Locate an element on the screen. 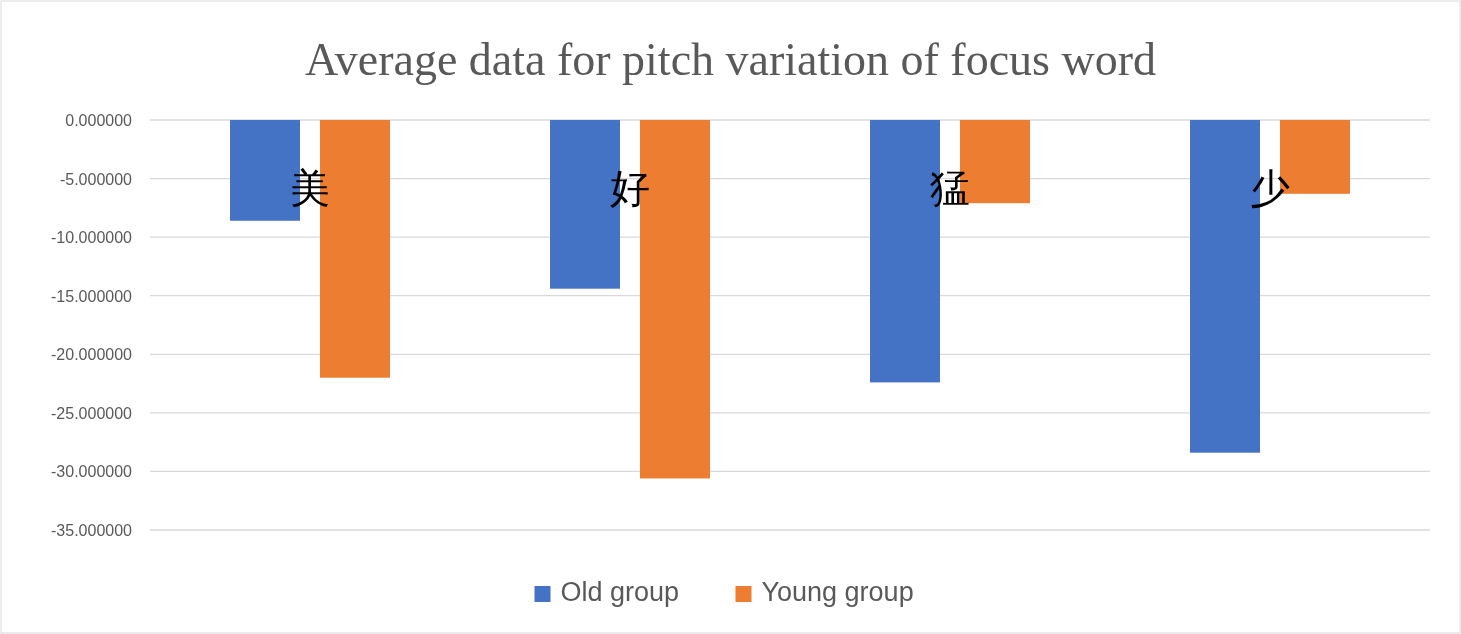  y-tick-label: -20.000000 is located at coordinates (92, 355).